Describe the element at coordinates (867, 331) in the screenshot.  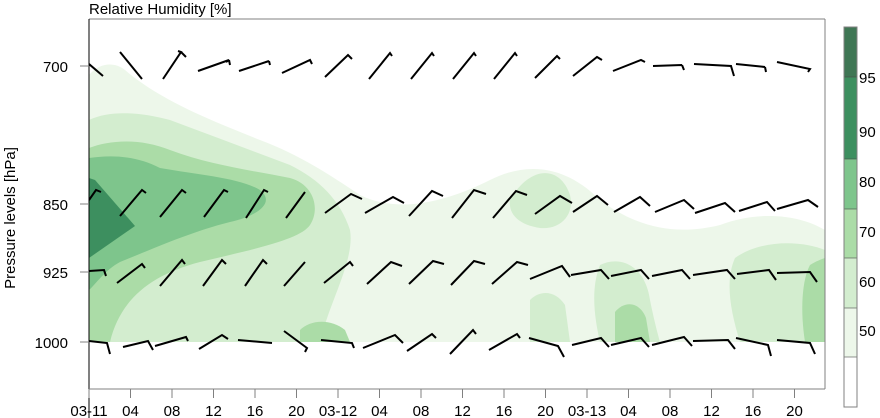
I see `colorbar-tick-label: 50` at that location.